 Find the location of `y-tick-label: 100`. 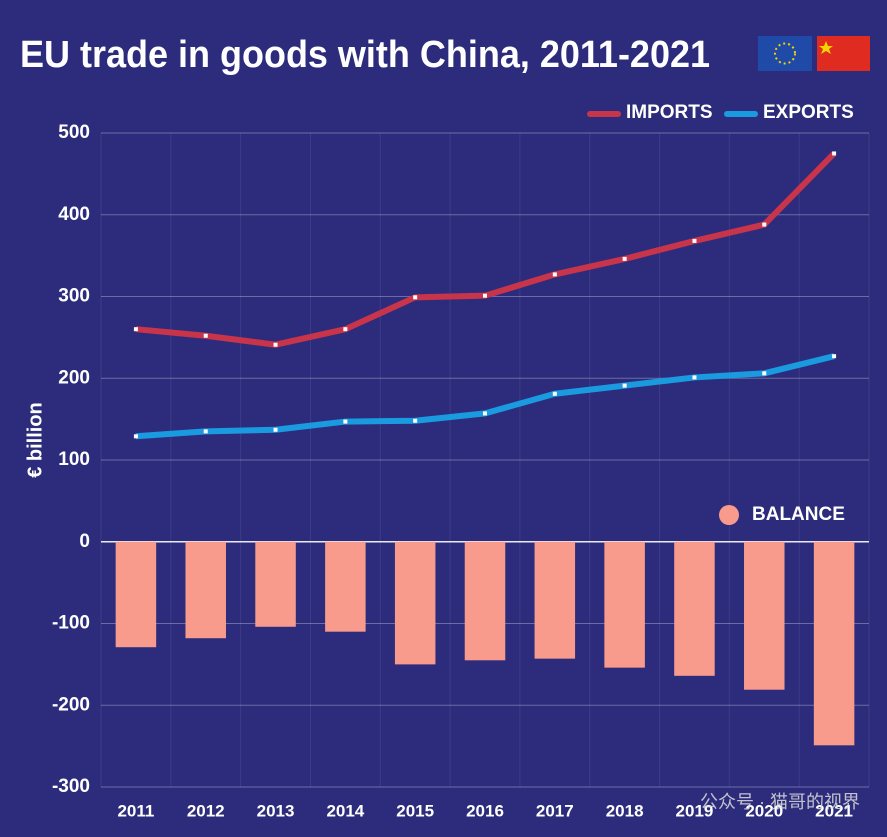

y-tick-label: 100 is located at coordinates (74, 459).